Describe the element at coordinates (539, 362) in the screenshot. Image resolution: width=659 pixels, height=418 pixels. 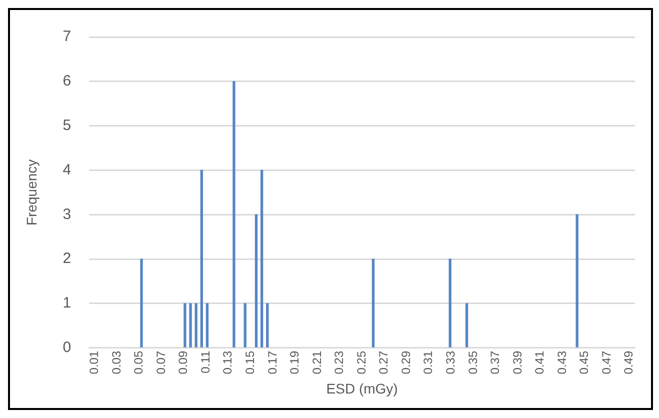
I see `x-tick-label: 0.41` at that location.